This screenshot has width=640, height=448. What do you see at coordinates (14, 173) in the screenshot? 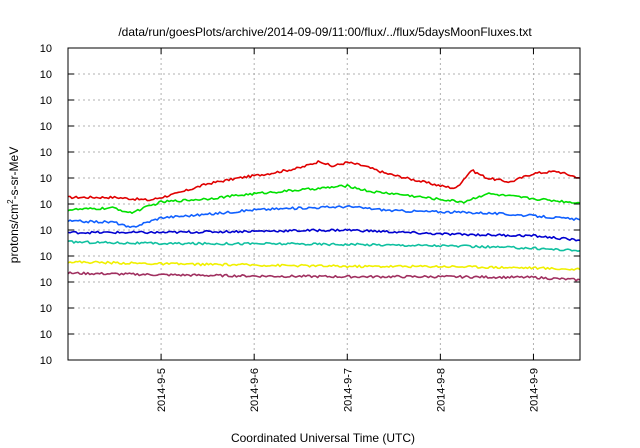
I see `y-axis-label-post: -s-sr-MeV` at bounding box center [14, 173].